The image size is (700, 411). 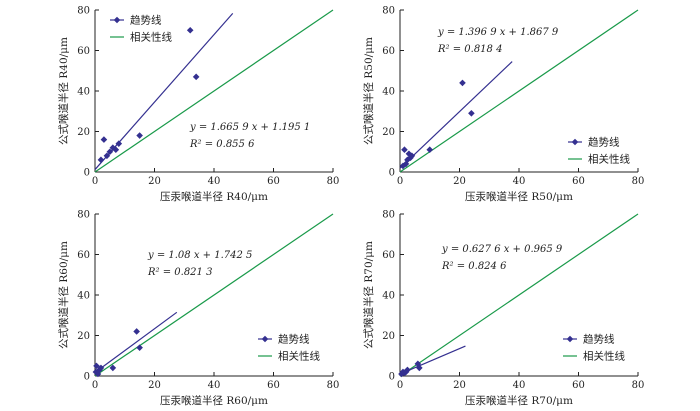 What do you see at coordinates (222, 144) in the screenshot?
I see `r-squared-label: R² = 0.855 6` at bounding box center [222, 144].